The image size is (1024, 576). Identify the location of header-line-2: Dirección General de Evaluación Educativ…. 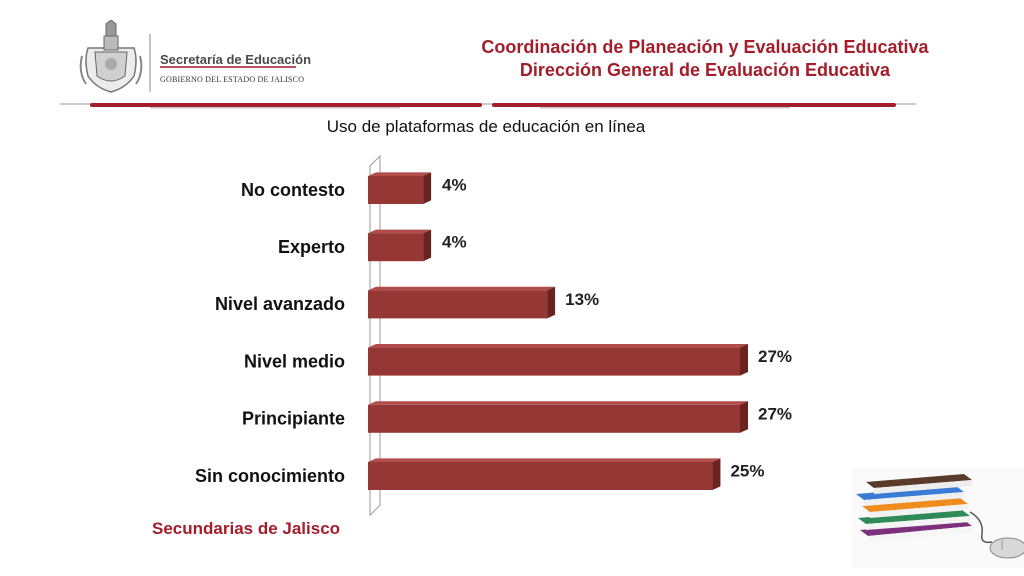
(705, 70).